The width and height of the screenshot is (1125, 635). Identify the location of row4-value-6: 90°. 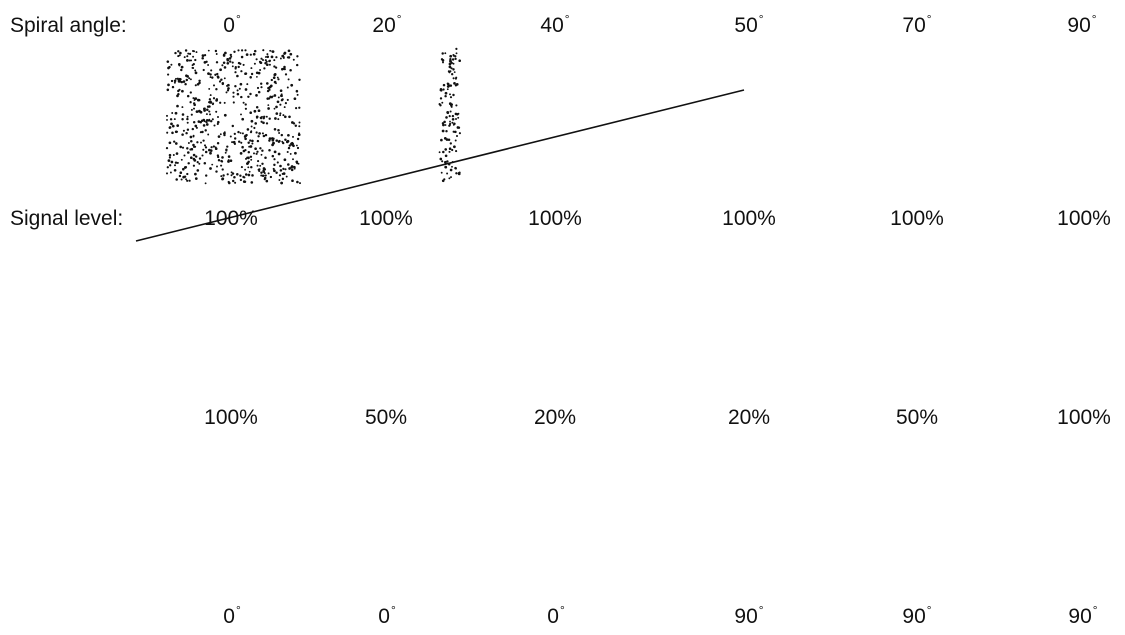
(1083, 615).